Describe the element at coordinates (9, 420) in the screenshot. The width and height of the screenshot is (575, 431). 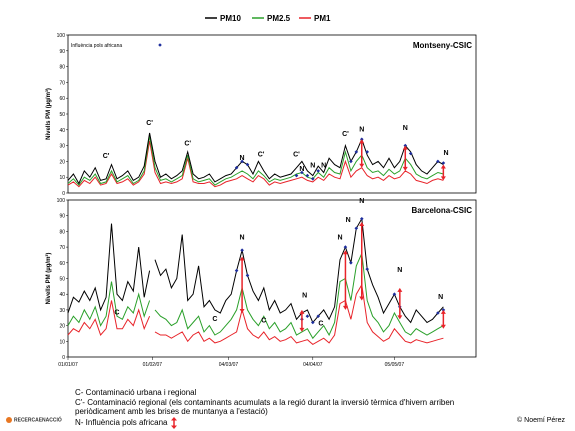
I see `logo-icon` at that location.